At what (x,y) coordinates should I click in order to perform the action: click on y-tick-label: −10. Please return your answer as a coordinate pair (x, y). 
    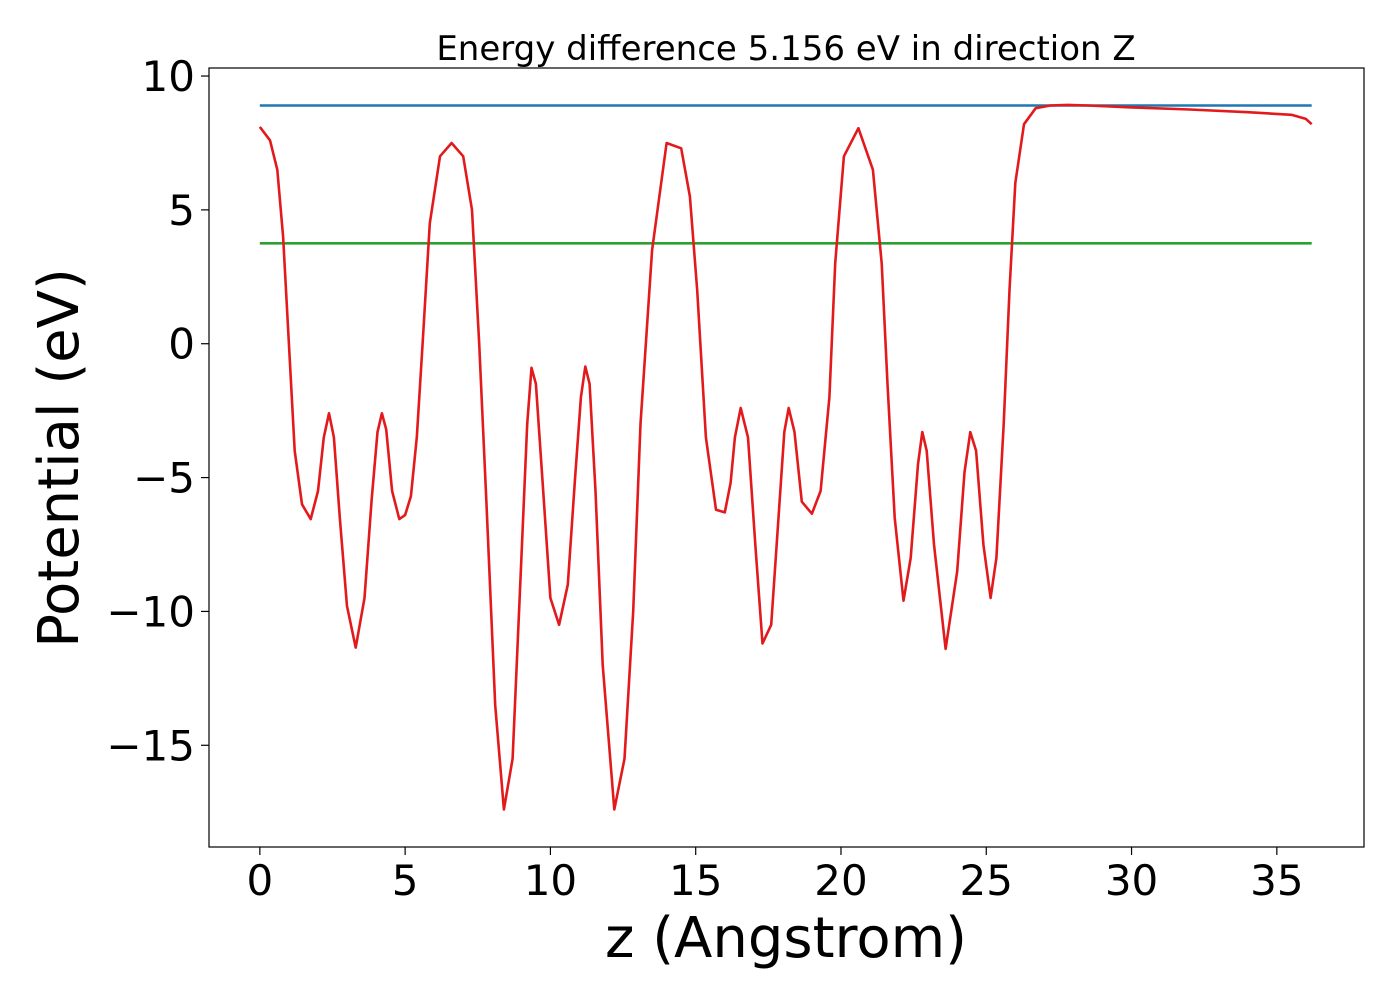
    Looking at the image, I should click on (150, 611).